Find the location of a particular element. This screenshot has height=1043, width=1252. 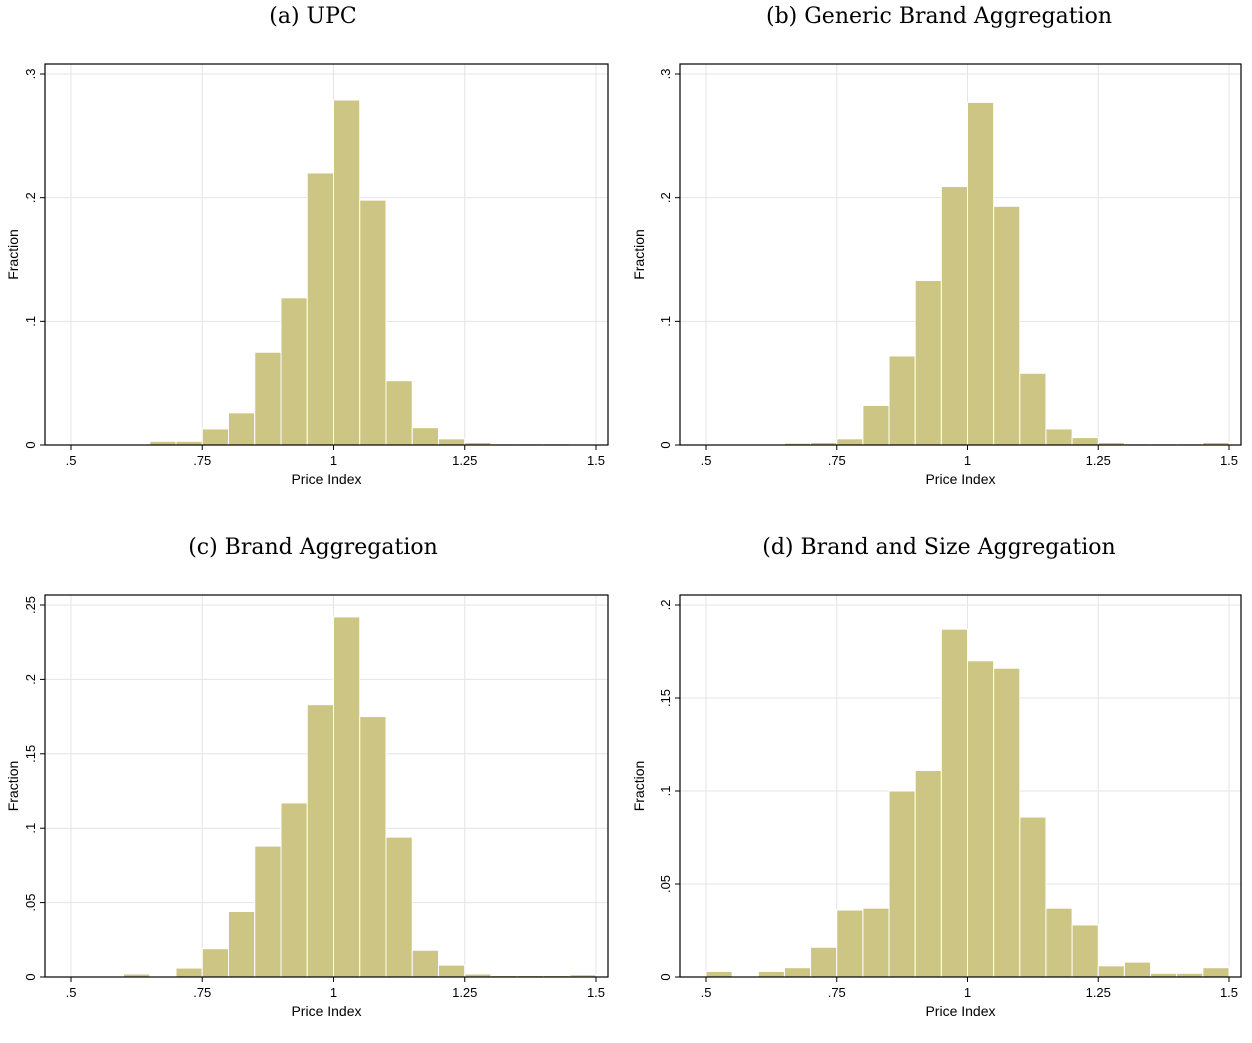

panel-title: (c) Brand Aggregation is located at coordinates (313, 547).